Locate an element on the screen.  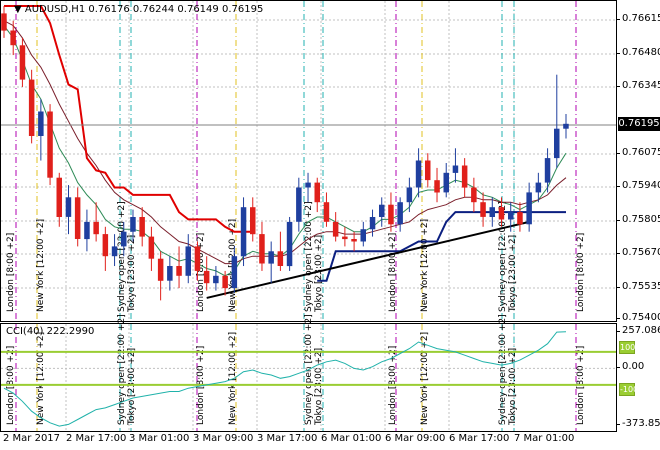
time-axis-label: 3 Mar 01:00 is located at coordinates (159, 438).